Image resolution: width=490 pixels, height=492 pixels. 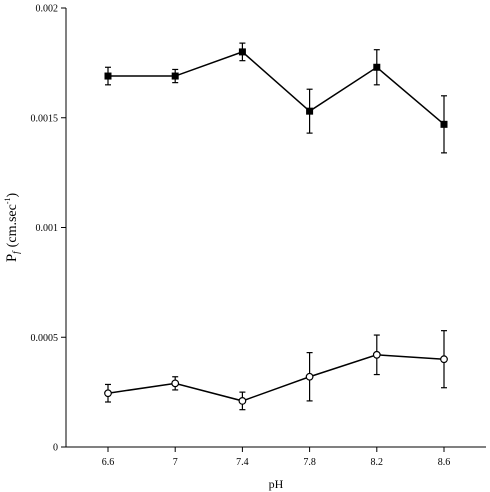 What do you see at coordinates (276, 484) in the screenshot?
I see `x-axis-label: pH` at bounding box center [276, 484].